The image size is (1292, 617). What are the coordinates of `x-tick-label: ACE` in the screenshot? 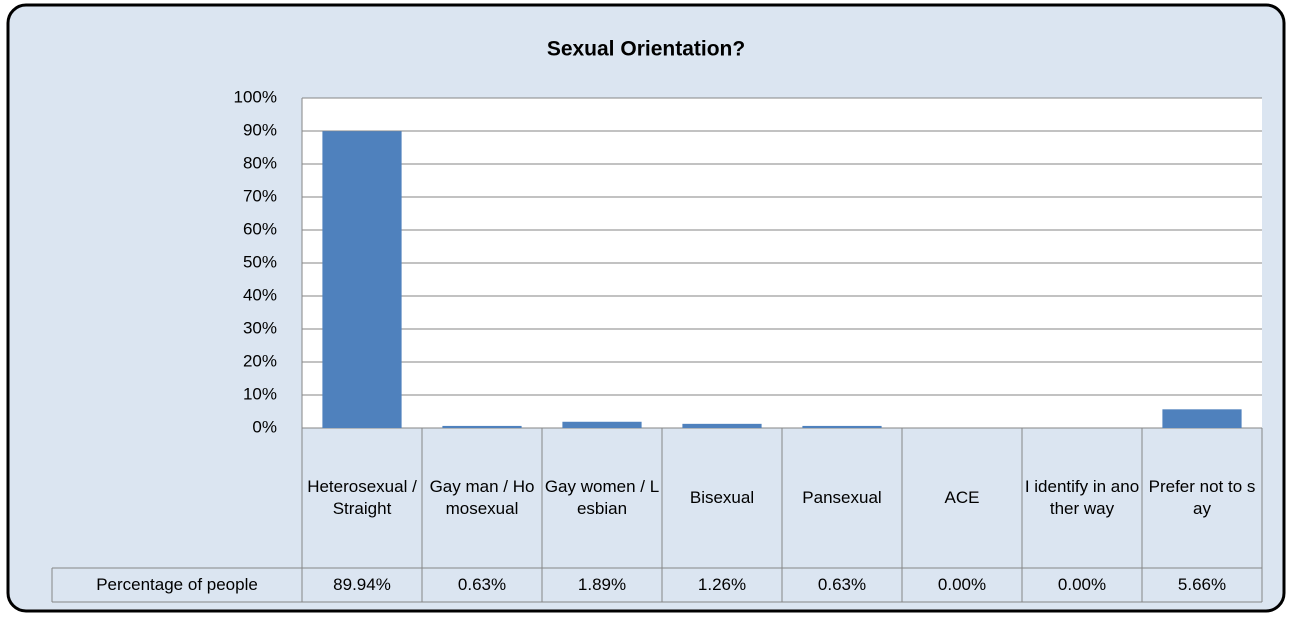 It's located at (962, 497).